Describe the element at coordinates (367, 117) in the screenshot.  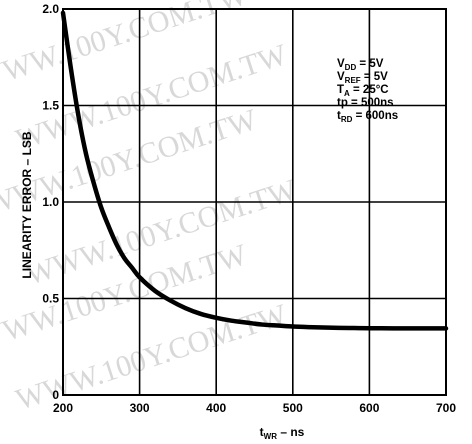
I see `condition-line: tRD = 600ns` at that location.